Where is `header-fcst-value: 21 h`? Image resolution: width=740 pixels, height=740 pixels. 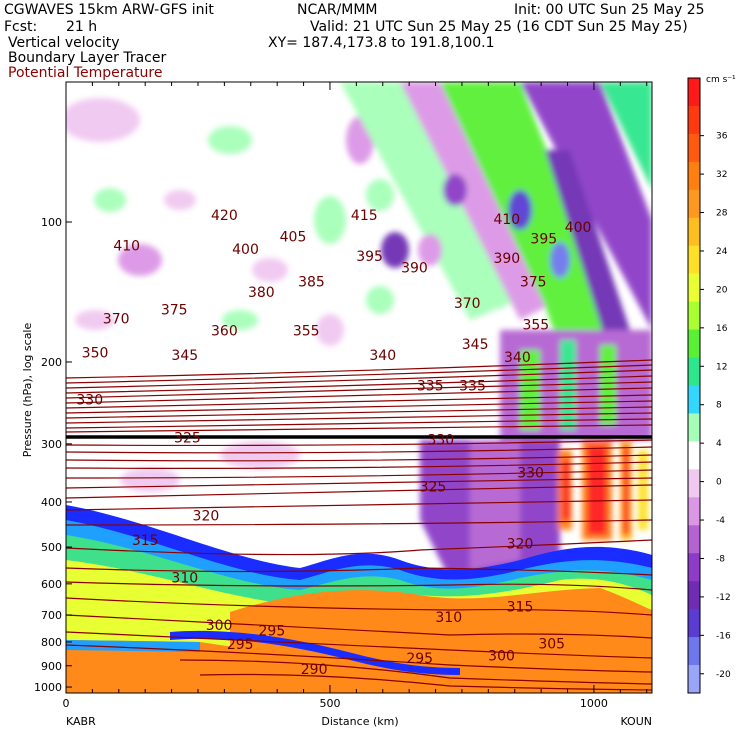
header-fcst-value: 21 h is located at coordinates (82, 27).